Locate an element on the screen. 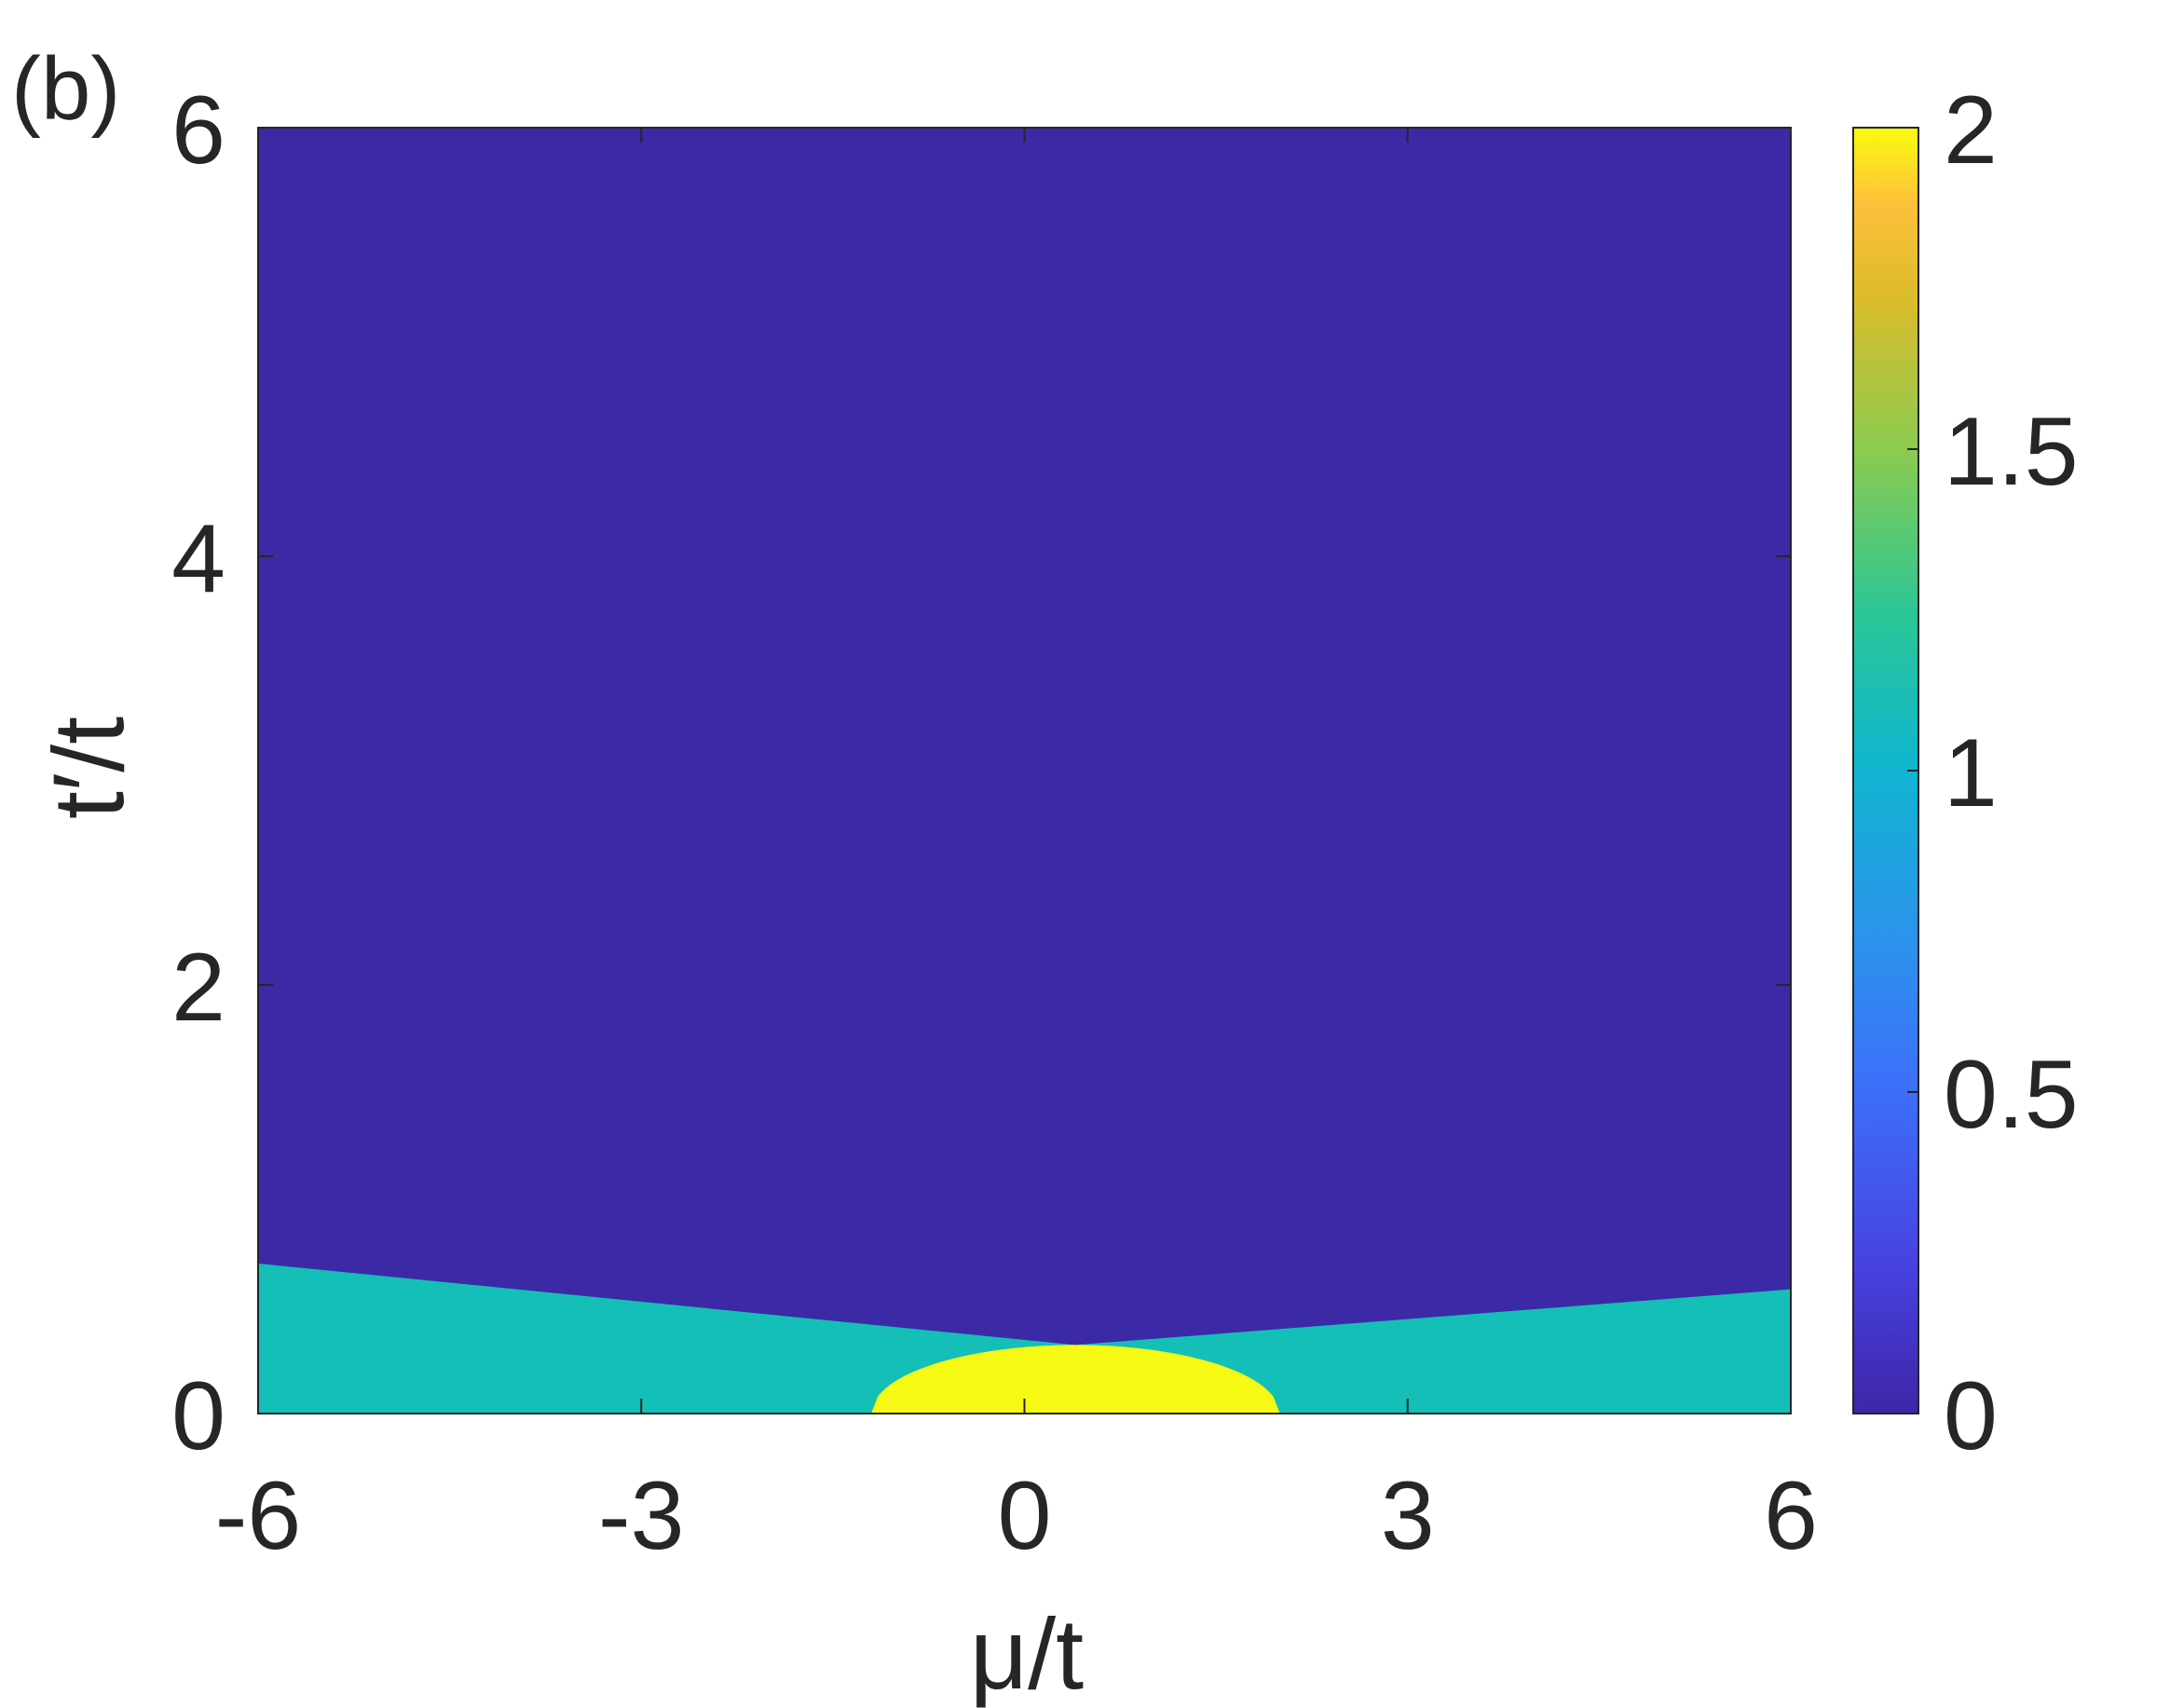 The image size is (2170, 1708). x-tick-label: 3 is located at coordinates (1408, 1516).